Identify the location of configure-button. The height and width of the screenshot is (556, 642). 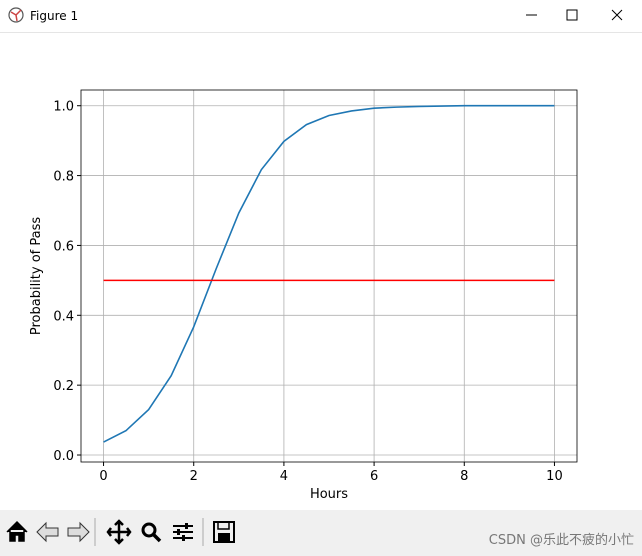
(183, 532).